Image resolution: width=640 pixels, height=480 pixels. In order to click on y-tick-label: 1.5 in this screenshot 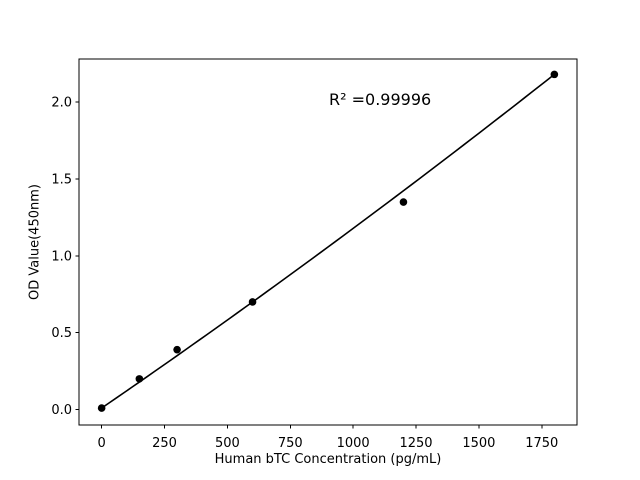, I will do `click(61, 179)`.